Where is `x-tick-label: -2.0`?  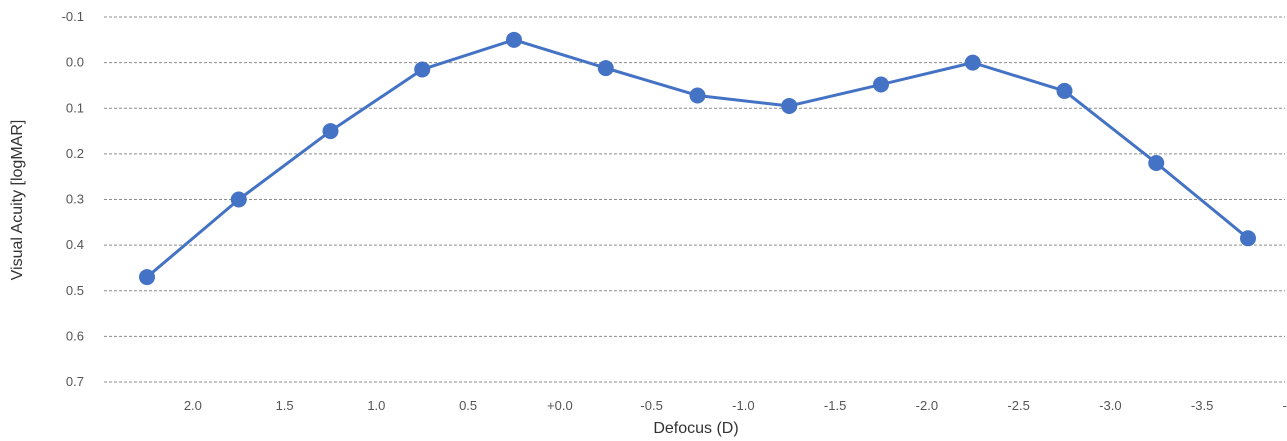 x-tick-label: -2.0 is located at coordinates (927, 405).